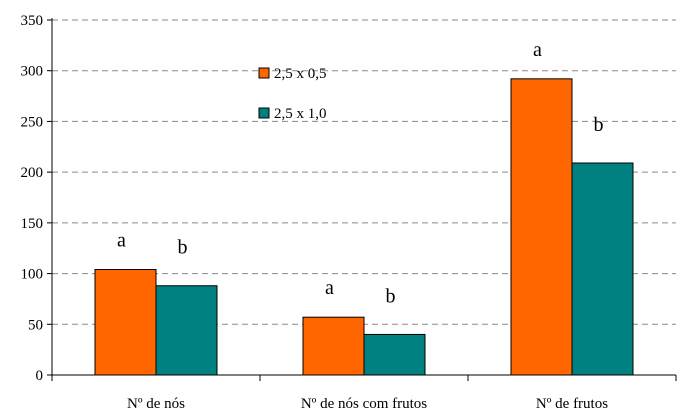  Describe the element at coordinates (364, 404) in the screenshot. I see `category-label: Nº de nós com frutos` at that location.